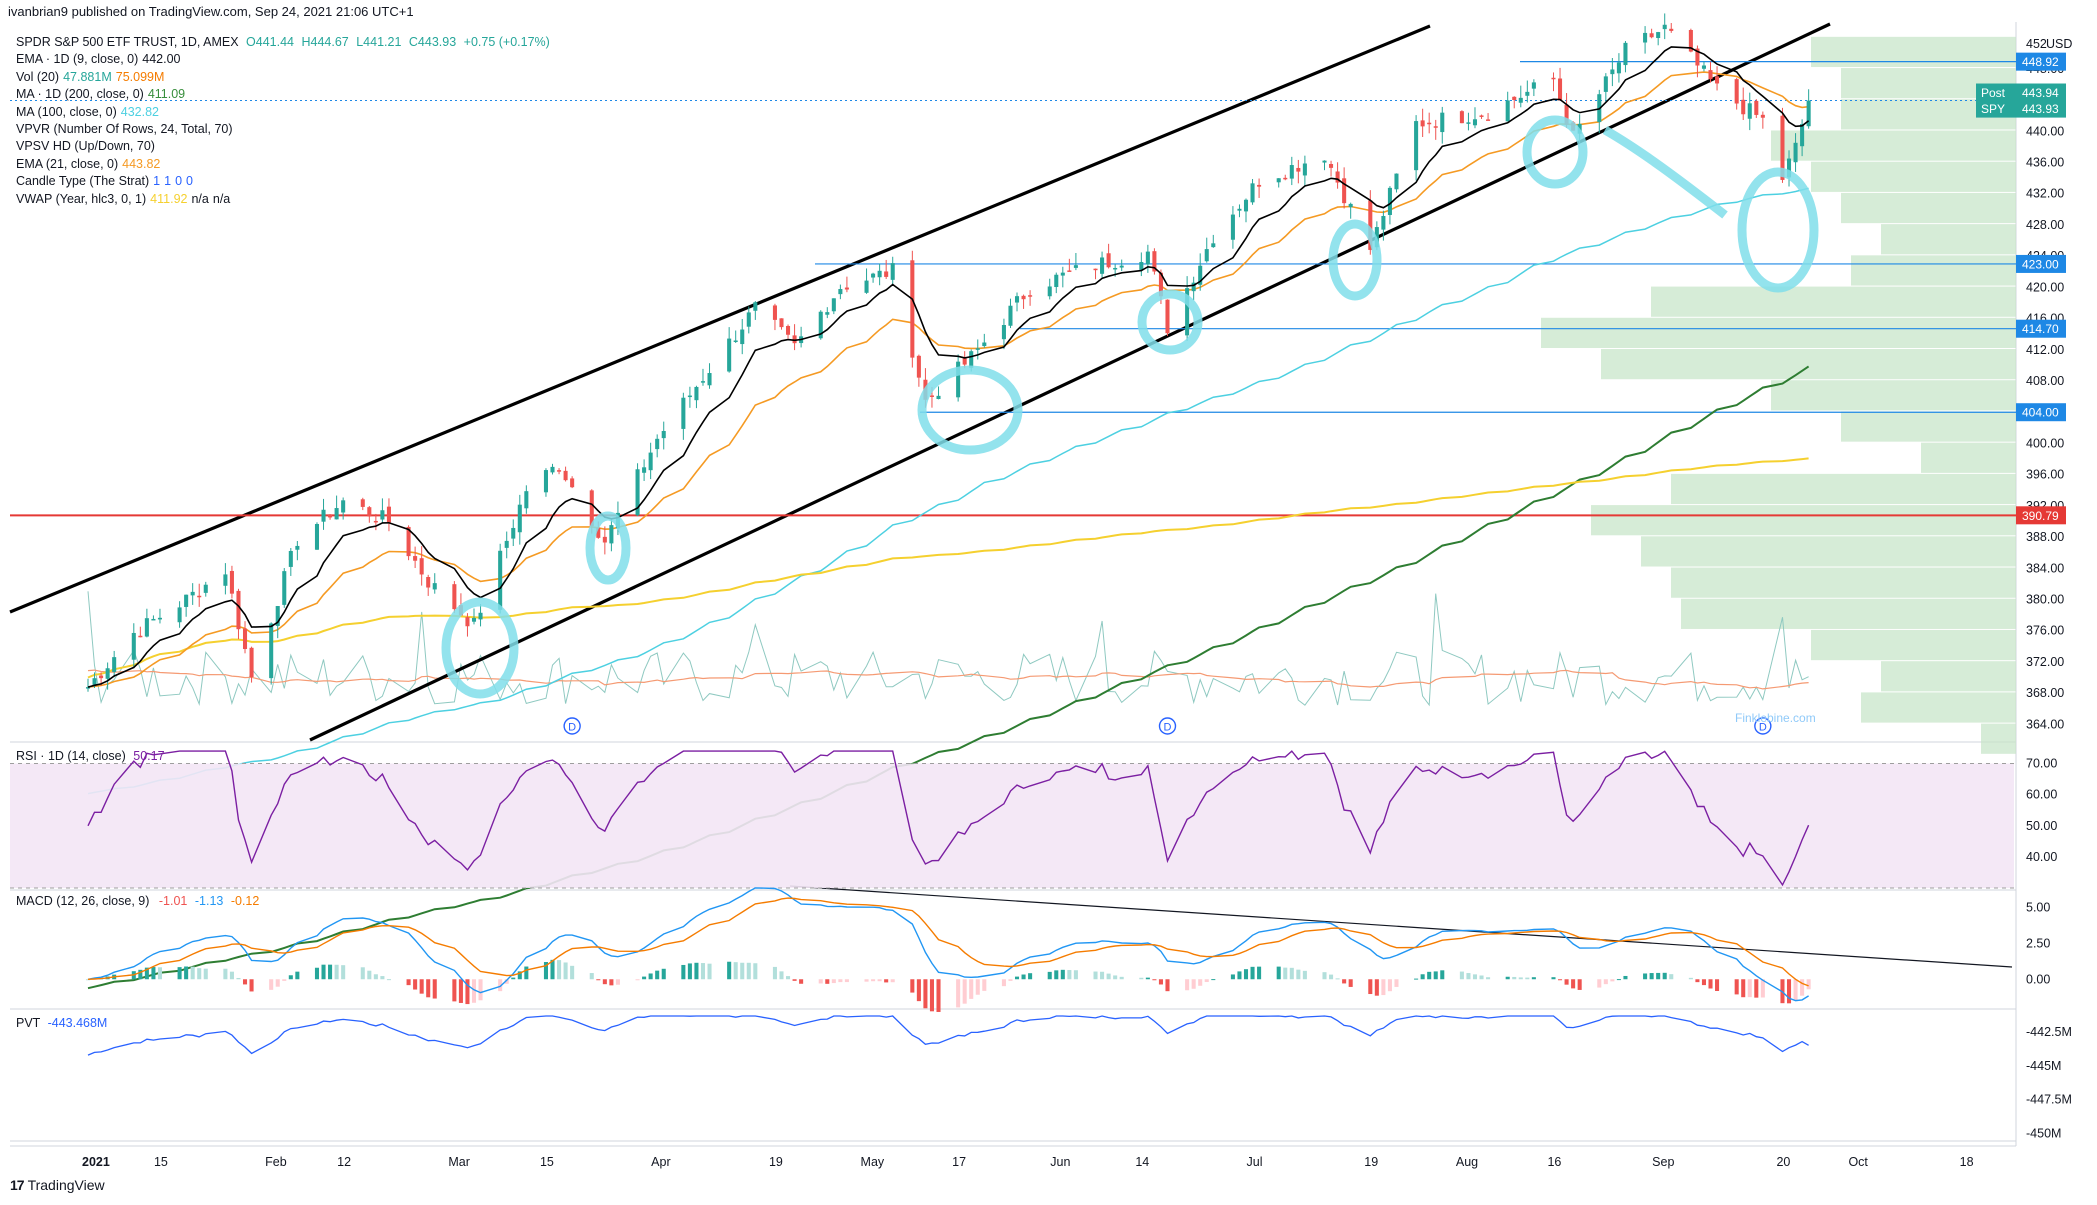  What do you see at coordinates (283, 146) in the screenshot?
I see `legend-row: VPSV HD (Up/Down, 70)` at bounding box center [283, 146].